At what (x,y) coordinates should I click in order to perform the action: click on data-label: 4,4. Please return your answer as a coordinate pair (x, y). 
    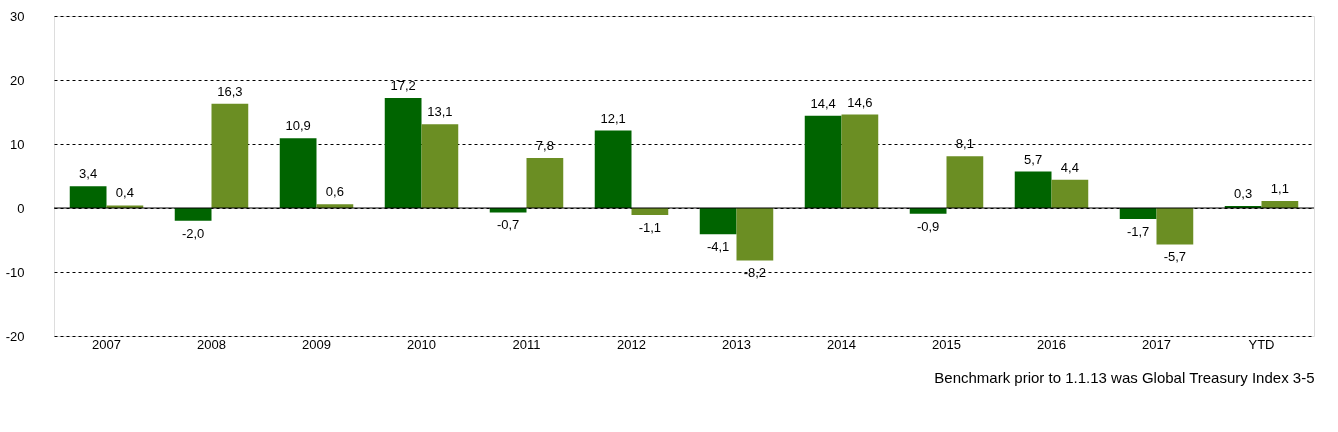
    Looking at the image, I should click on (1069, 167).